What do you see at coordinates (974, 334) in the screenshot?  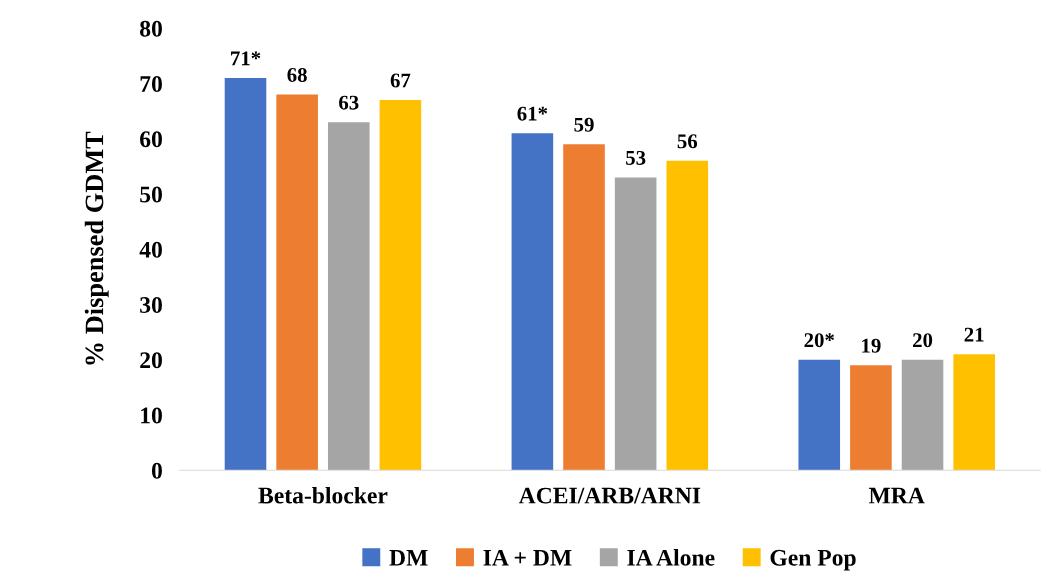 I see `data-label: 21` at bounding box center [974, 334].